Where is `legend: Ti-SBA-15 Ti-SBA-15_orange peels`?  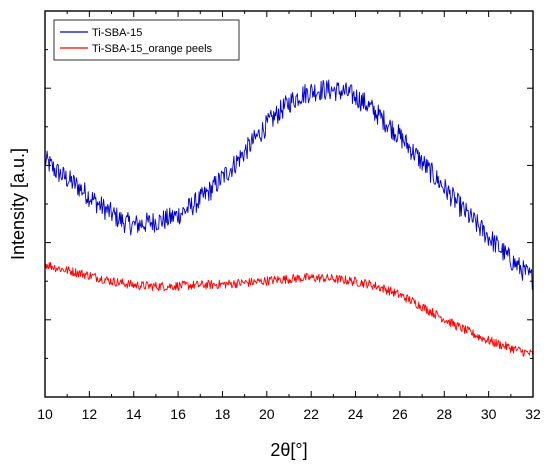 legend: Ti-SBA-15 Ti-SBA-15_orange peels is located at coordinates (146, 40).